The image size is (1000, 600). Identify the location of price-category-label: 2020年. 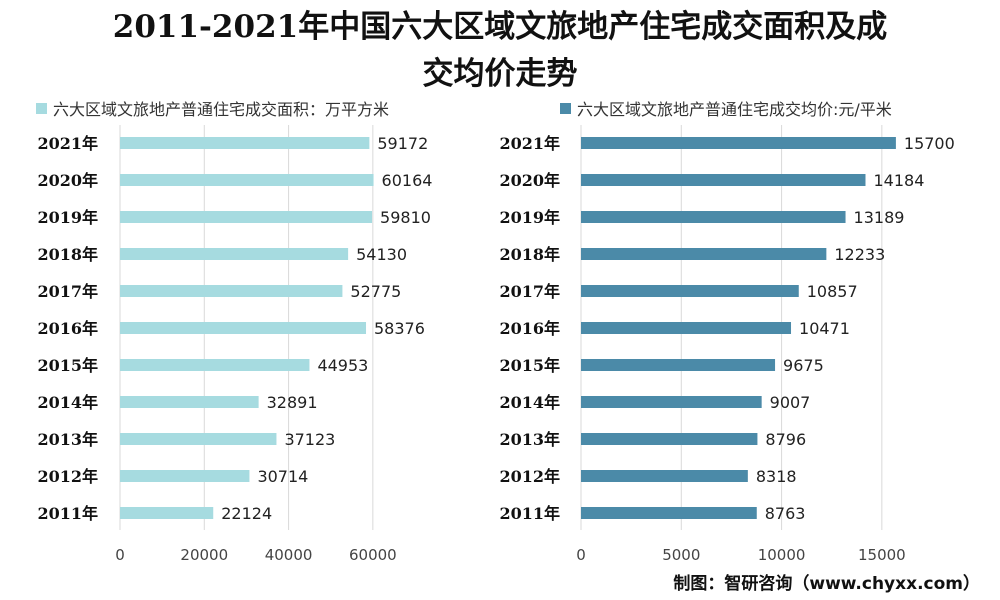
(529, 180).